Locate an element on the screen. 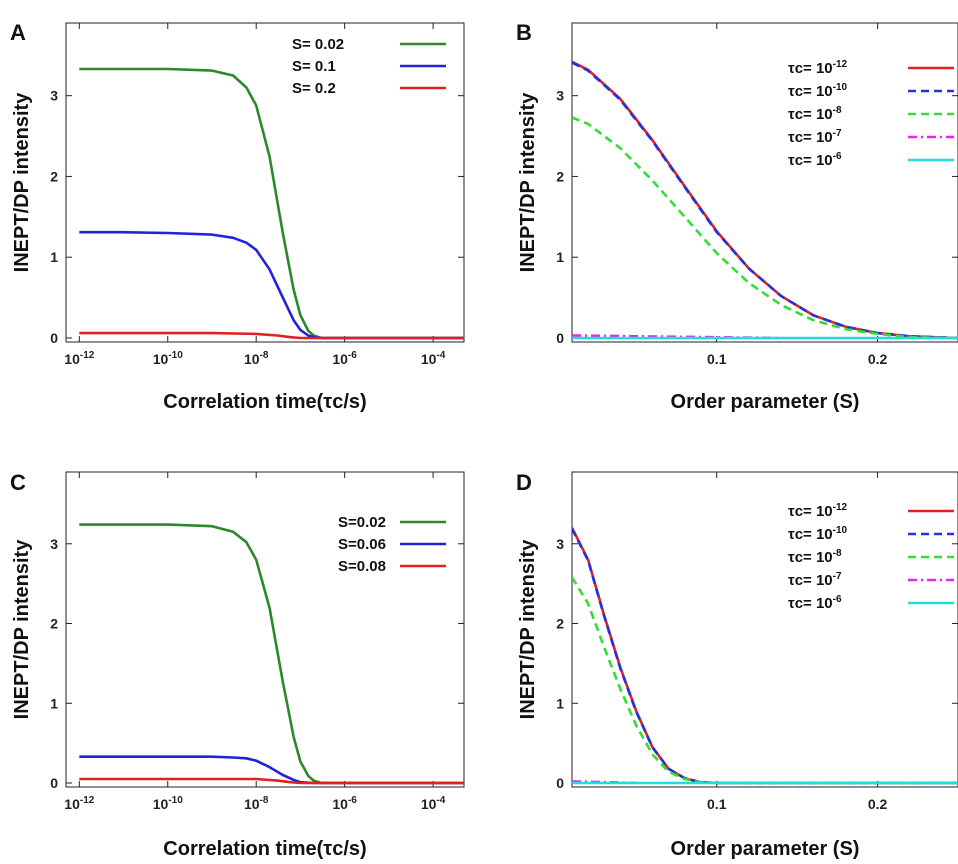 Image resolution: width=958 pixels, height=864 pixels. legend-label-1: S= 0.02 is located at coordinates (318, 44).